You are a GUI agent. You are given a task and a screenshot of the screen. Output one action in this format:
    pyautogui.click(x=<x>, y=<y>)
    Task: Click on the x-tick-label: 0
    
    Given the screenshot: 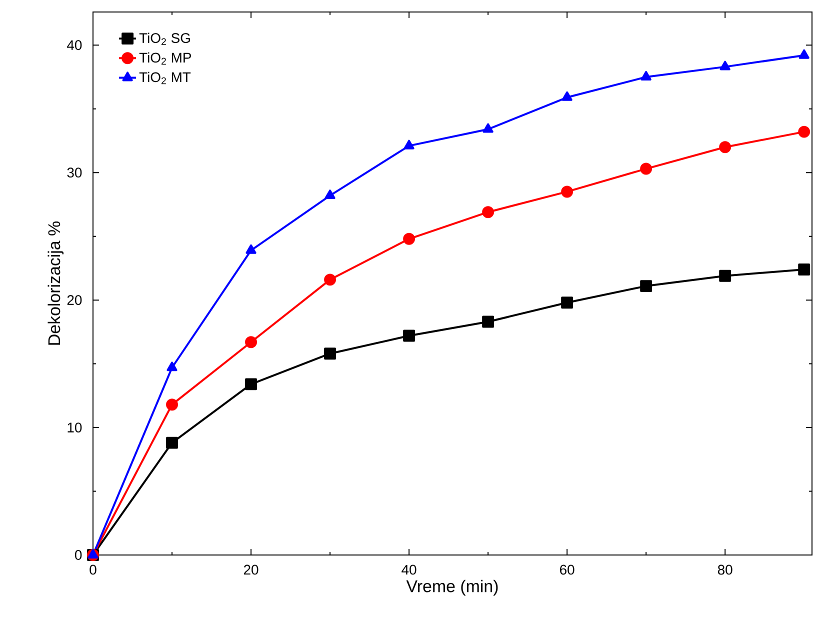 What is the action you would take?
    pyautogui.click(x=93, y=569)
    